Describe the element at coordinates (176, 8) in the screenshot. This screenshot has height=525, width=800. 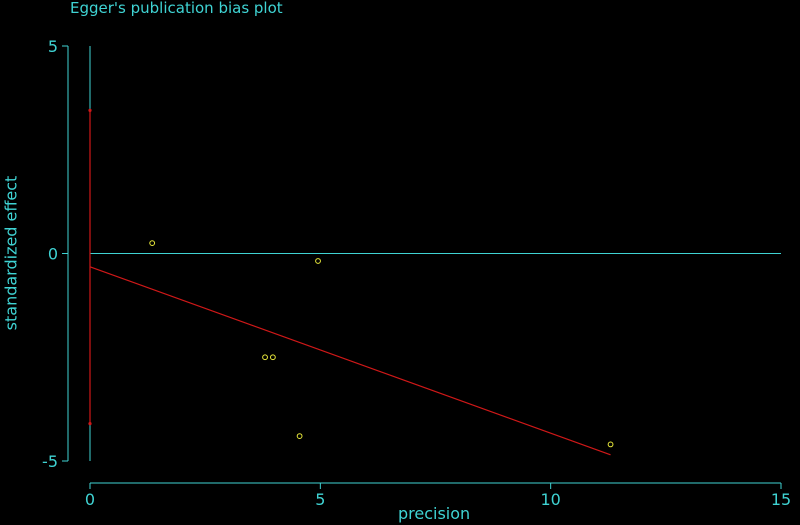
I see `chart-title: Egger's publication bias plot` at that location.